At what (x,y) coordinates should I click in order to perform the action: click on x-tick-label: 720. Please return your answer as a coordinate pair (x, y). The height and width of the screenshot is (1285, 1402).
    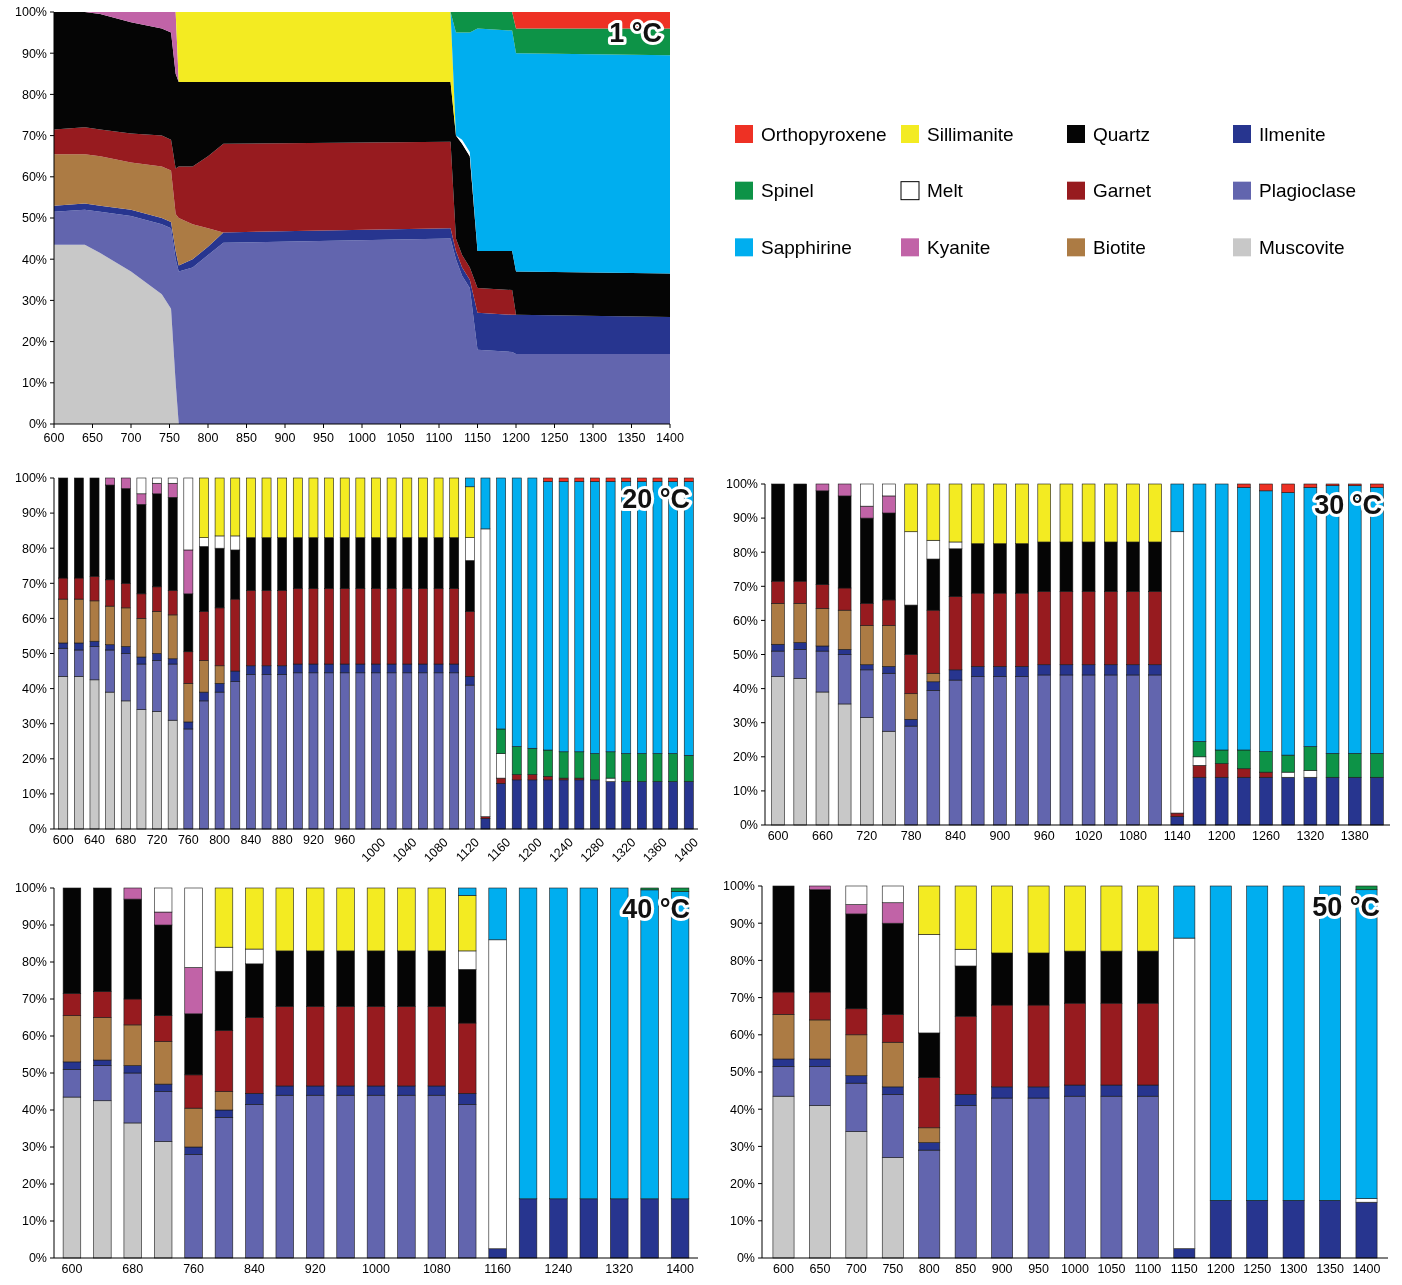
    Looking at the image, I should click on (867, 836).